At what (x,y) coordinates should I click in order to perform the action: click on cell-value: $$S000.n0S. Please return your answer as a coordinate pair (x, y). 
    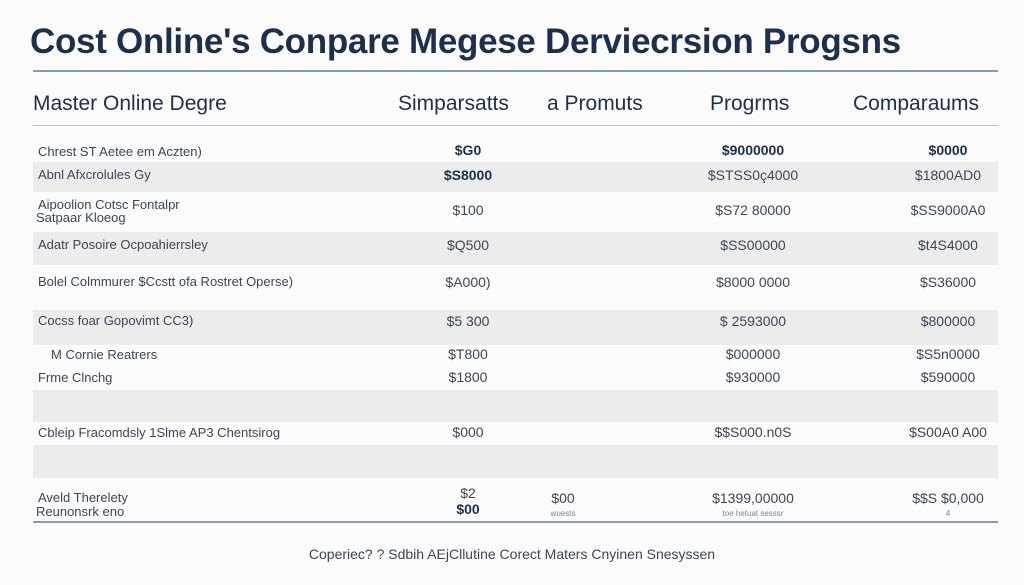
    Looking at the image, I should click on (753, 432).